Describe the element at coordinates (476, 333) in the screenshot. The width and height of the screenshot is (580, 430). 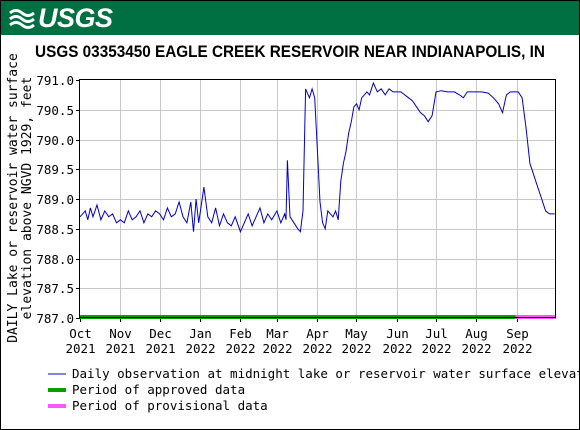
I see `x-tick-month: Aug` at that location.